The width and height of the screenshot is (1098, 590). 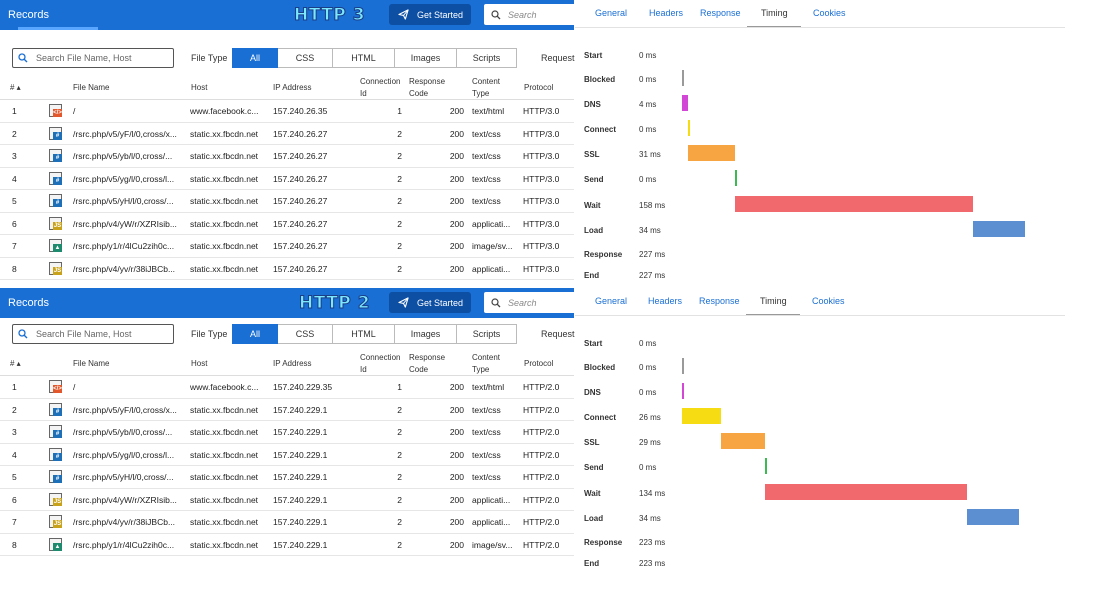 I want to click on timing-label: Blocked, so click(x=600, y=367).